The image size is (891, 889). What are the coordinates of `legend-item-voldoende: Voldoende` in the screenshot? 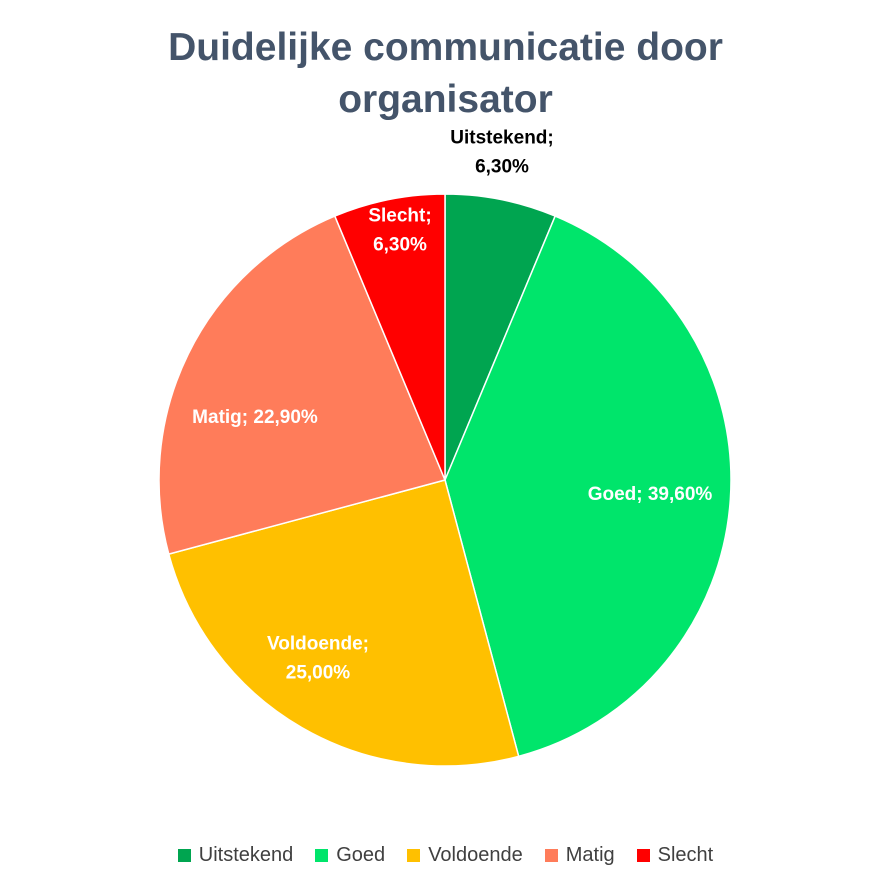 It's located at (465, 855).